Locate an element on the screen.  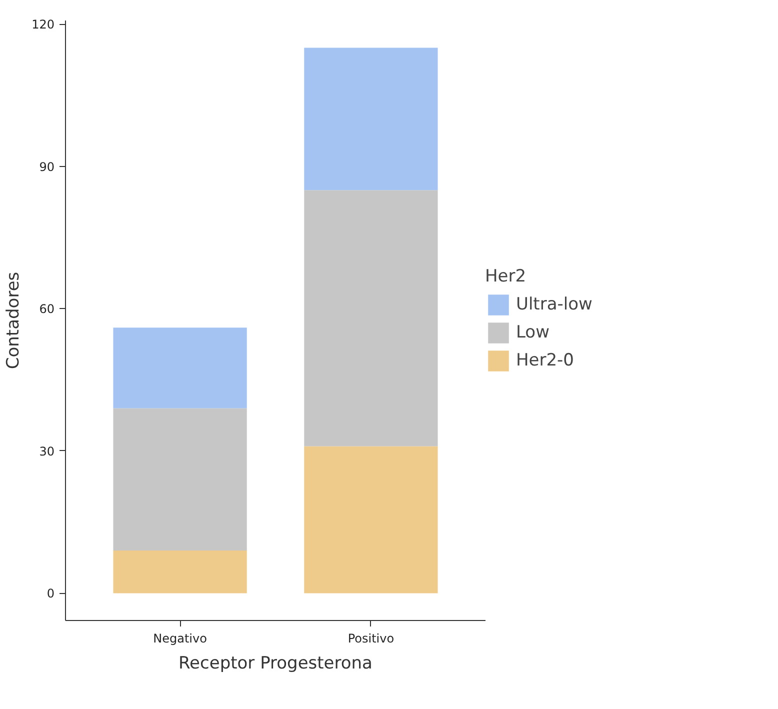
x-tick-label: Positivo is located at coordinates (371, 639).